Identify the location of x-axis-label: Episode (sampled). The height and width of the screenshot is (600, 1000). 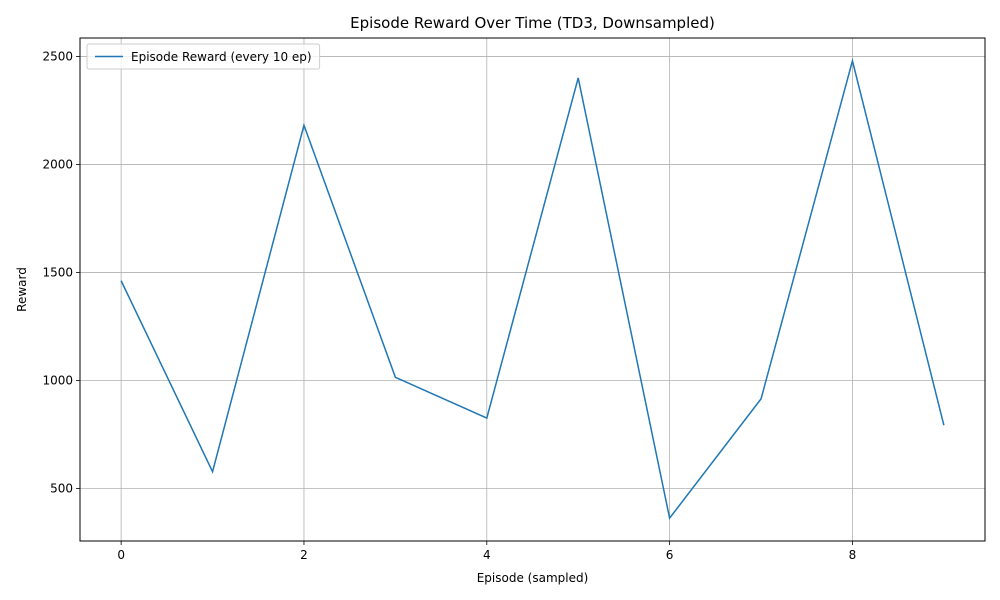
(533, 578).